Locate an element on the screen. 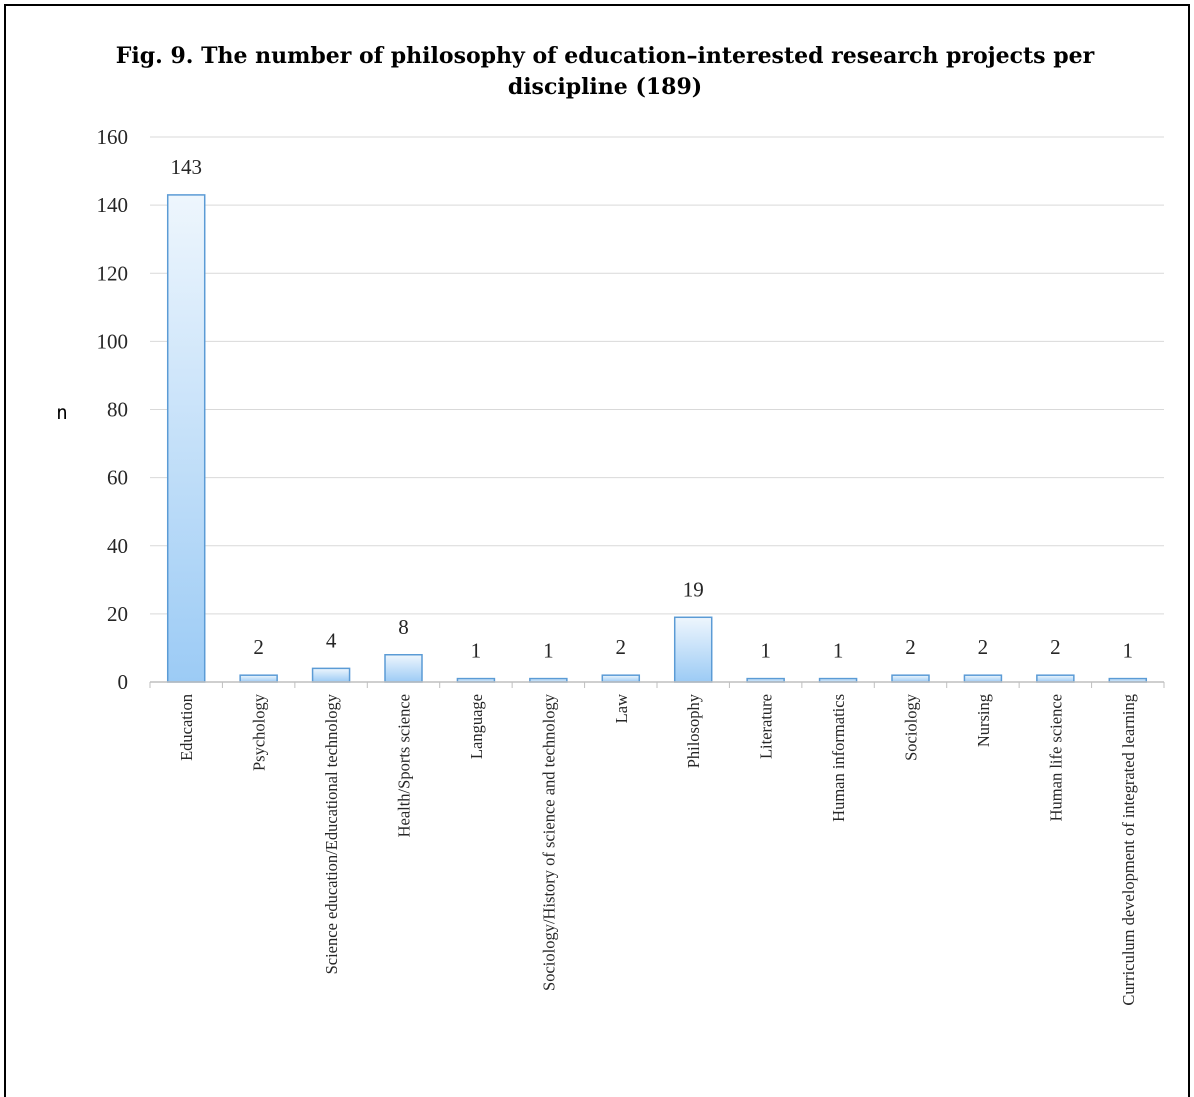  y-tick-label: 40 is located at coordinates (117, 546).